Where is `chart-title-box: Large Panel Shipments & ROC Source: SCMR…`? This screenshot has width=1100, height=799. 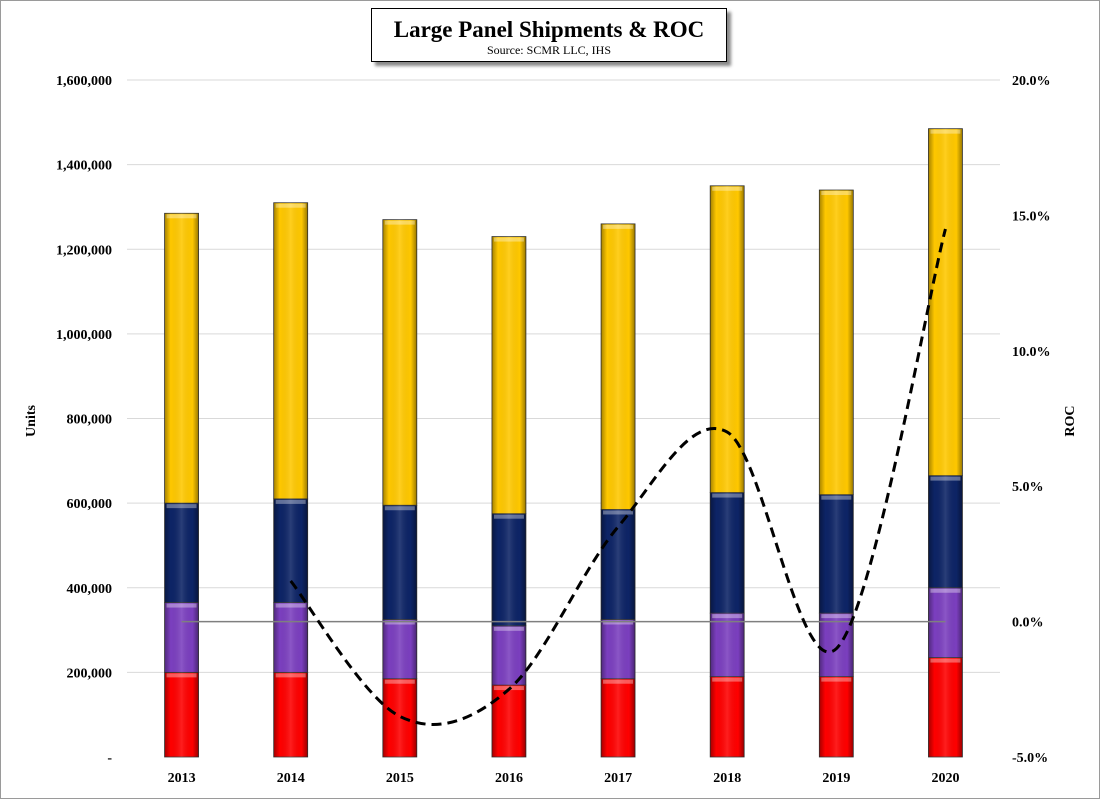
chart-title-box: Large Panel Shipments & ROC Source: SCMR… is located at coordinates (549, 35).